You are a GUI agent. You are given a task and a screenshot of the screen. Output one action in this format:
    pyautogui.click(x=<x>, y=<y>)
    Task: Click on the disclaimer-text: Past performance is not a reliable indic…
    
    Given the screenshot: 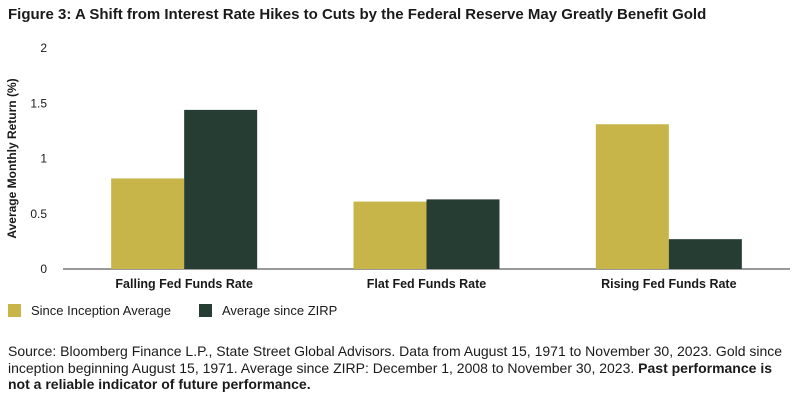 What is the action you would take?
    pyautogui.click(x=390, y=376)
    